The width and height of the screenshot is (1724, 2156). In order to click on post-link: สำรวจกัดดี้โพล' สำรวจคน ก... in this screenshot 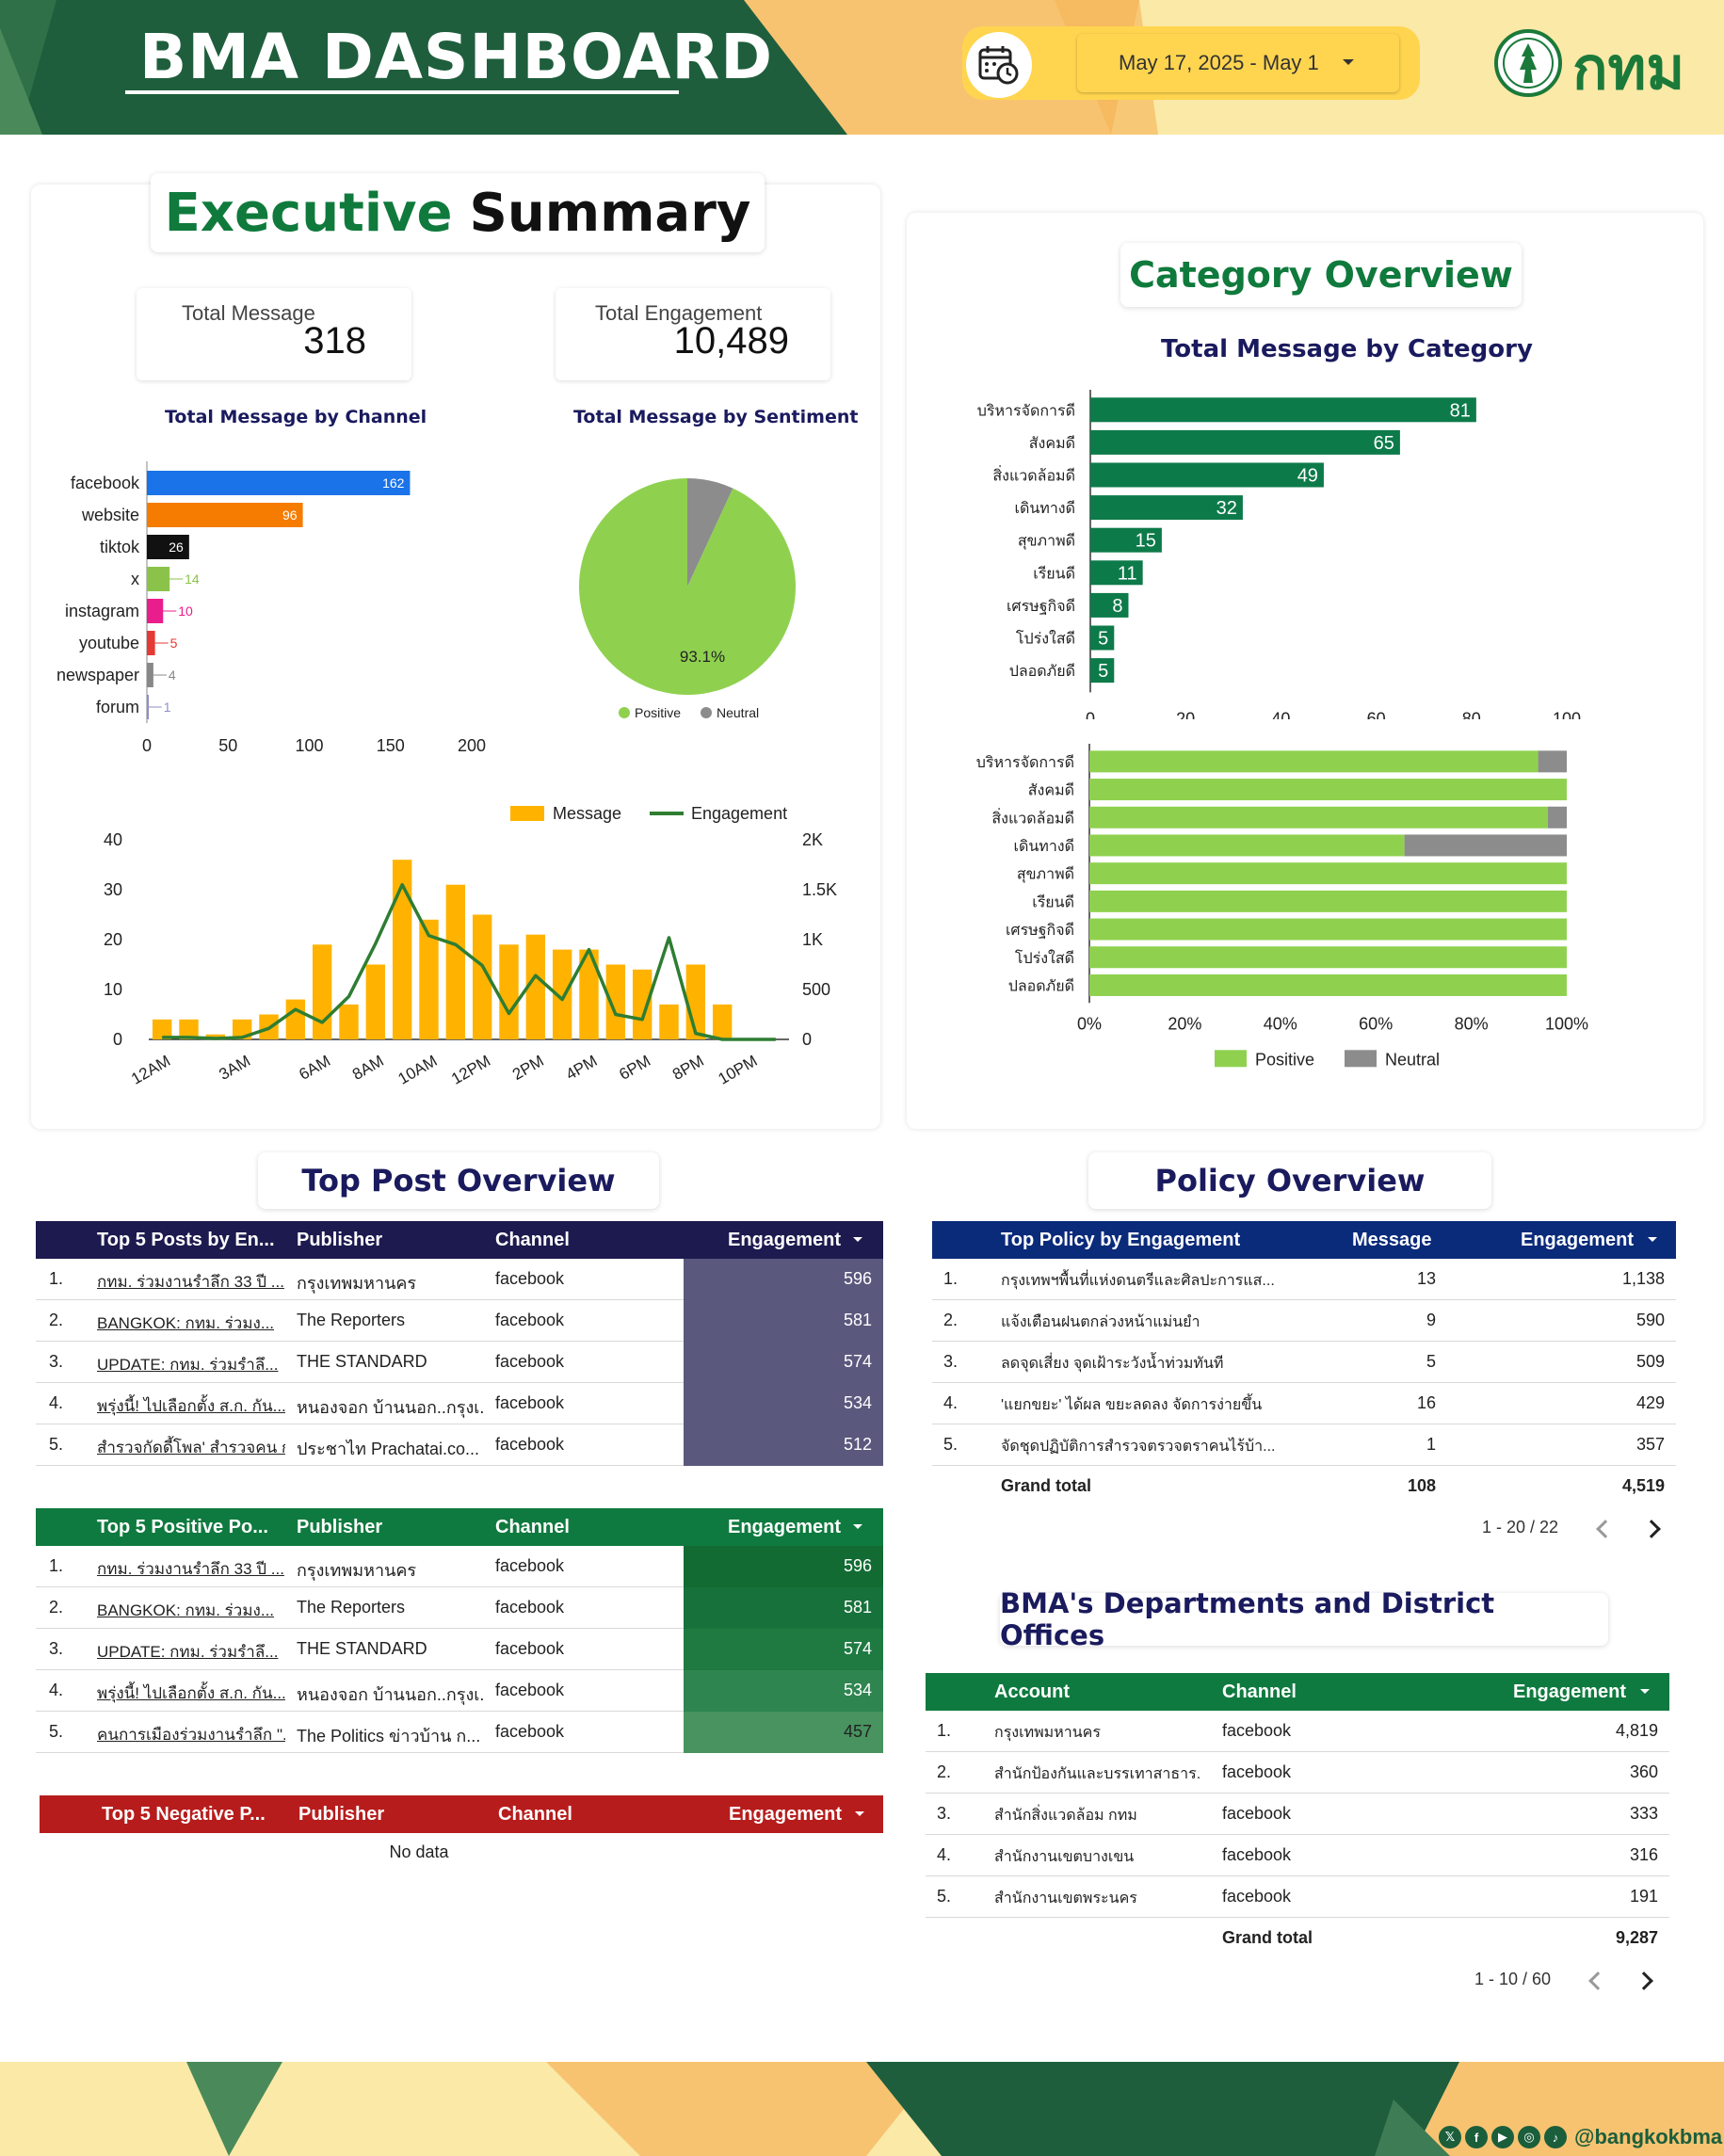, I will do `click(191, 1447)`.